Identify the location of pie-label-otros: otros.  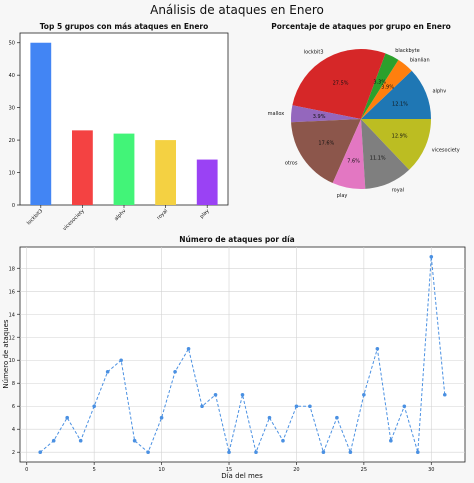
(291, 164).